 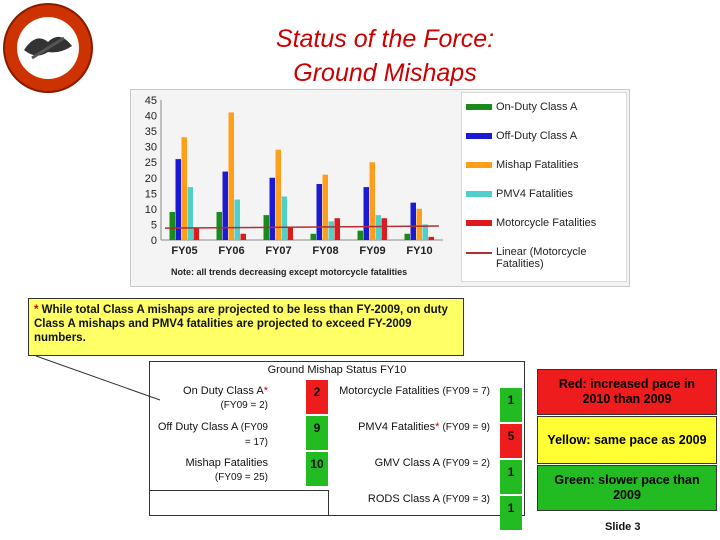 I want to click on right-row-label: Motorcycle Fatalities (FY09 = 7), so click(x=410, y=391).